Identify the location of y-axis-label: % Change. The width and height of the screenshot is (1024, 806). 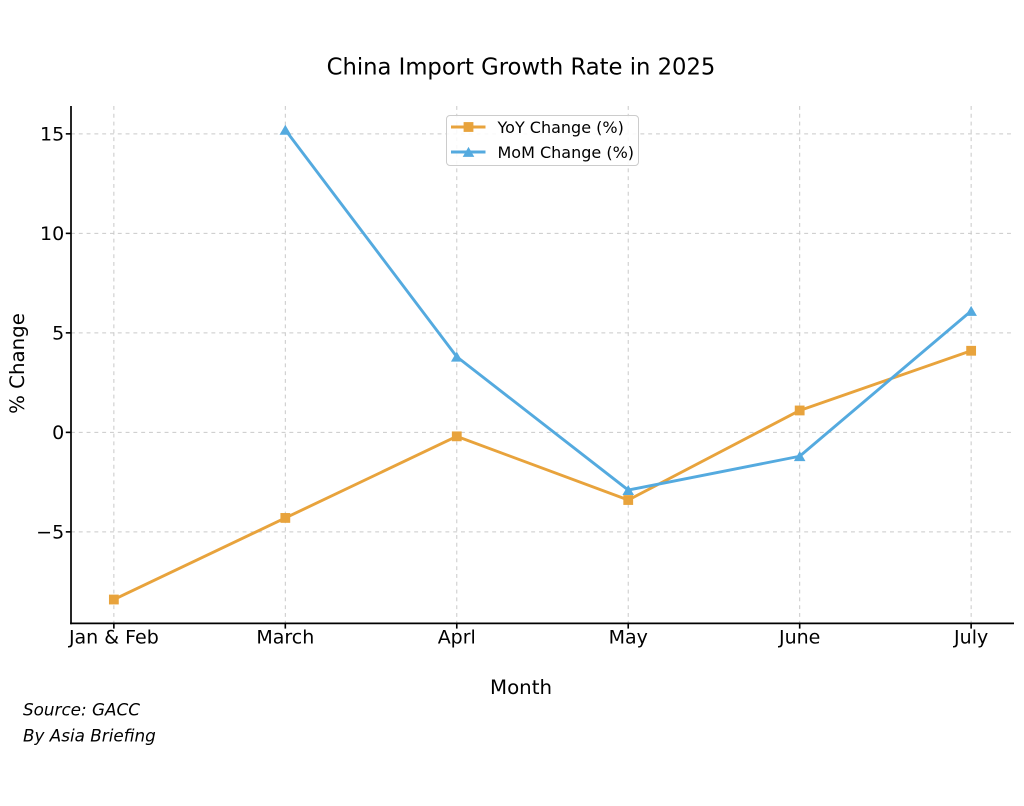
(17, 363).